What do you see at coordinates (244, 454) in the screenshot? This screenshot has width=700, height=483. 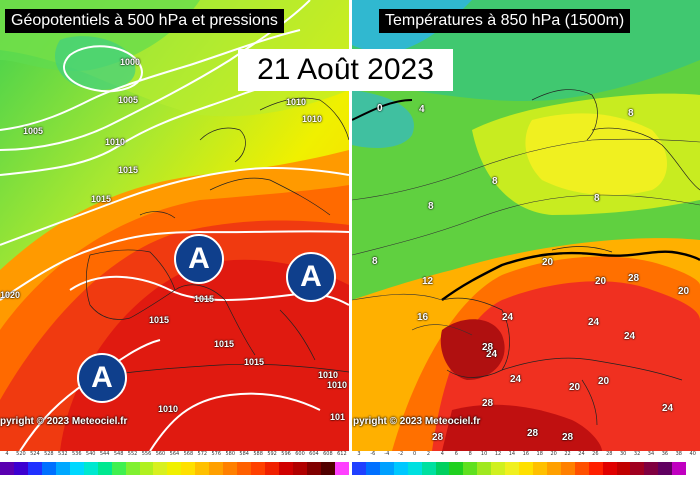 I see `scale-tick-label: 584` at bounding box center [244, 454].